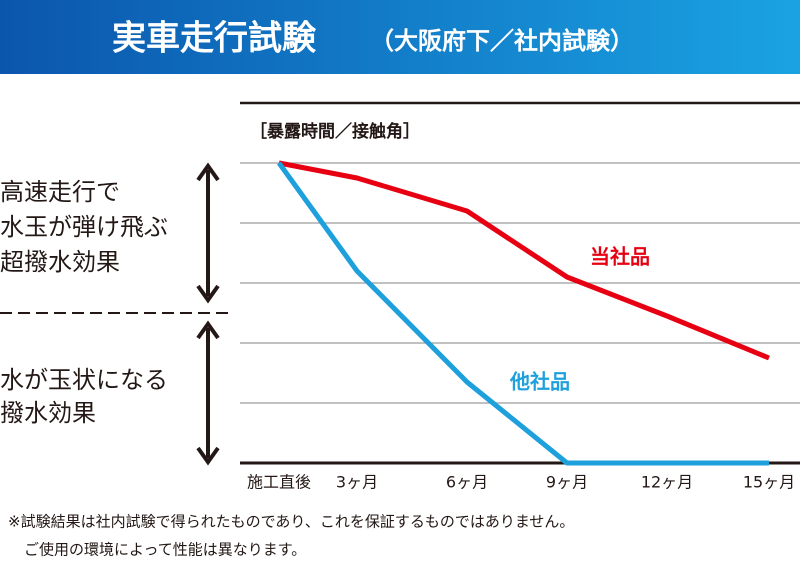 The width and height of the screenshot is (800, 570). What do you see at coordinates (567, 482) in the screenshot?
I see `x-tick-label: 9ヶ月` at bounding box center [567, 482].